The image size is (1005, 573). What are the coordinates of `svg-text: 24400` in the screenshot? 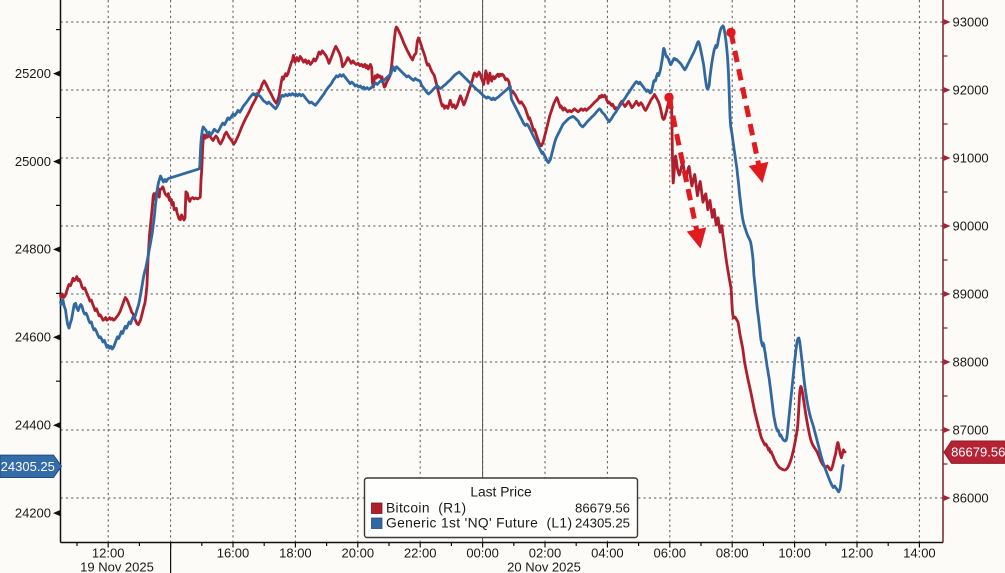 It's located at (33, 425).